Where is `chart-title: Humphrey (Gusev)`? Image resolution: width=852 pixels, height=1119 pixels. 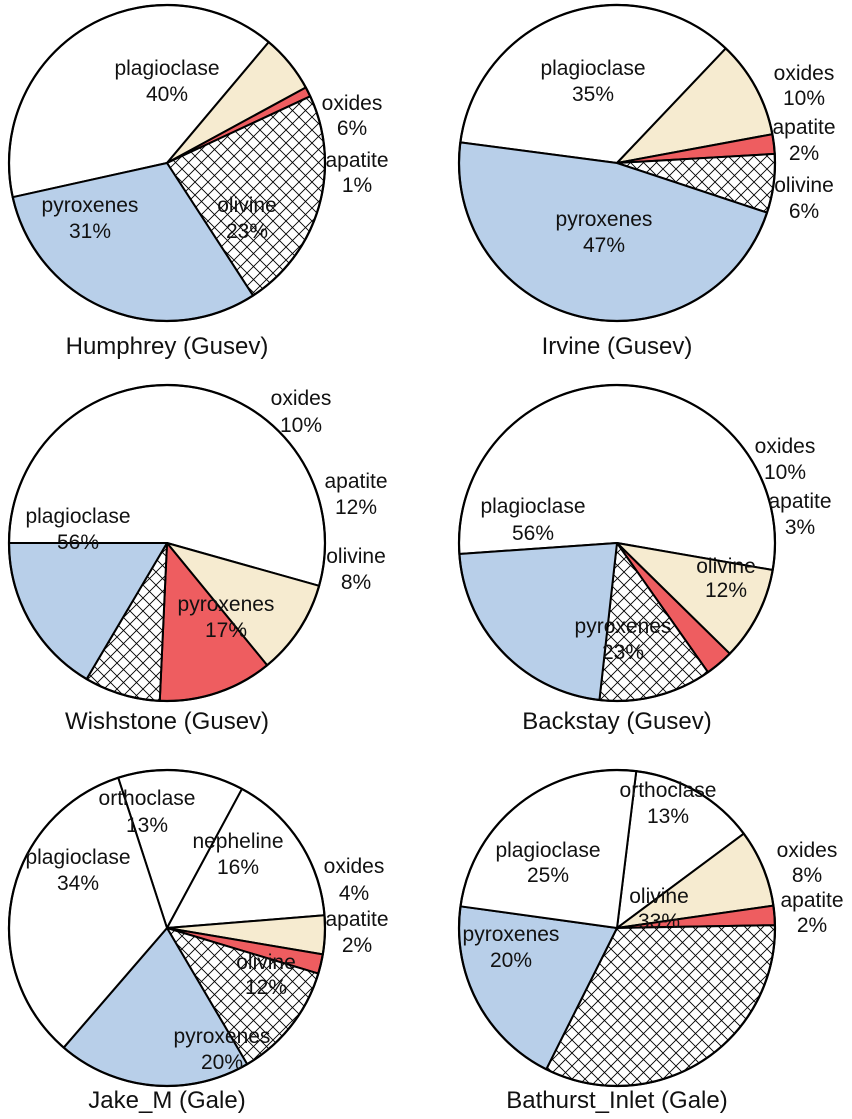 chart-title: Humphrey (Gusev) is located at coordinates (167, 346).